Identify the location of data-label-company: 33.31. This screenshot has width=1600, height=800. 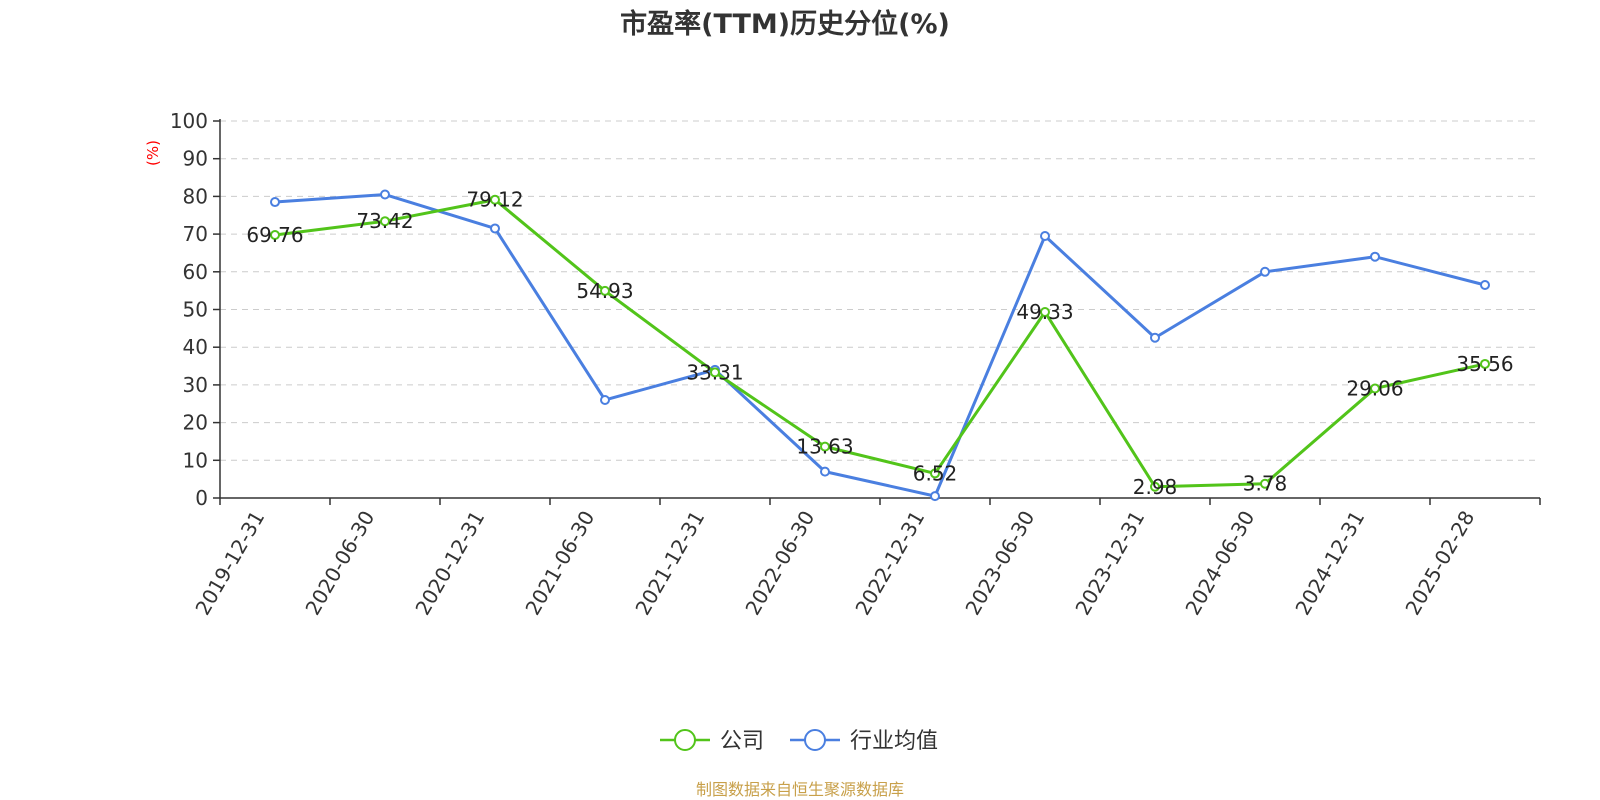
(714, 372).